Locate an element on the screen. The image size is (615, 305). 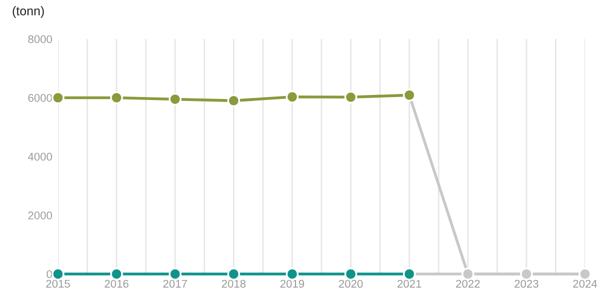
y-tick-label: 8000 is located at coordinates (40, 39).